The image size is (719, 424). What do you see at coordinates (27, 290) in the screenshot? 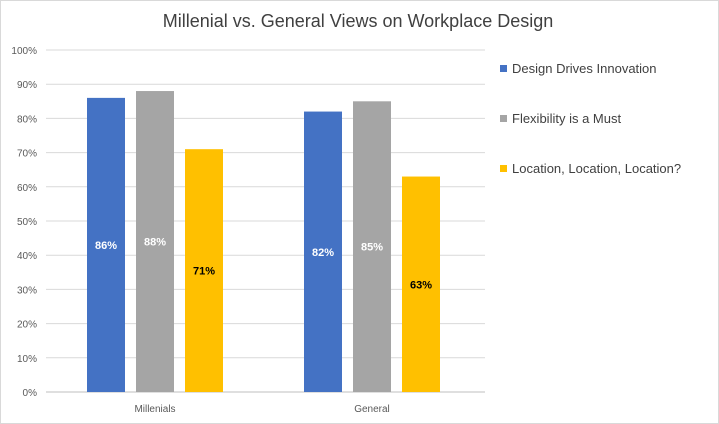
I see `y-tick-label: 30%` at bounding box center [27, 290].